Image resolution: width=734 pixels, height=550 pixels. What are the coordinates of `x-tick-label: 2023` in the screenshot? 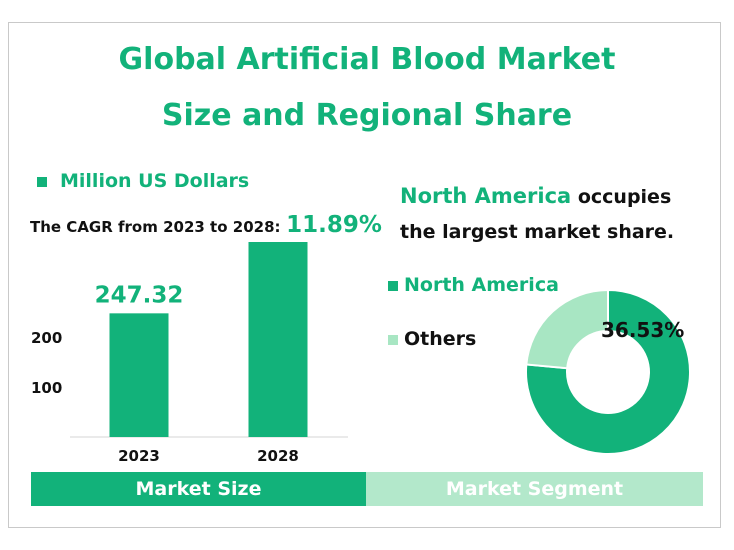 It's located at (139, 456).